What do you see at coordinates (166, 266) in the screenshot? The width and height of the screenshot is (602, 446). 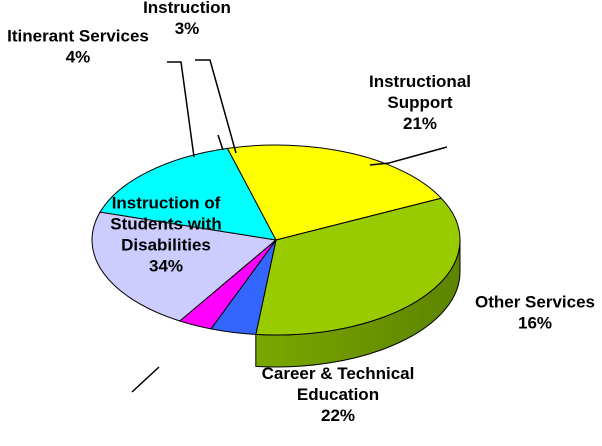 I see `slice-percent: 34%` at bounding box center [166, 266].